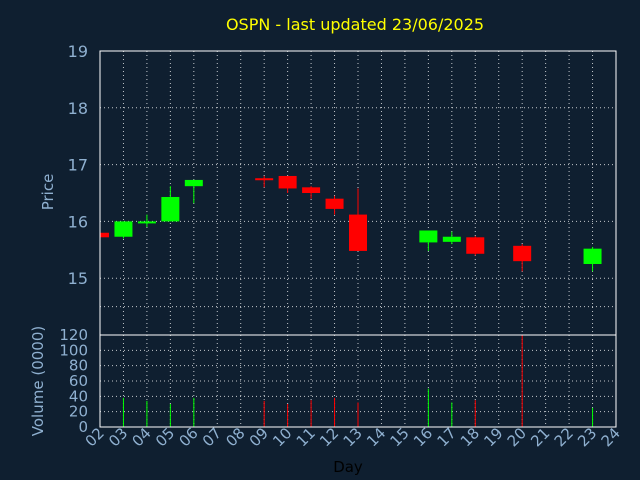 The width and height of the screenshot is (640, 480). I want to click on day-tick-label: 12, so click(329, 437).